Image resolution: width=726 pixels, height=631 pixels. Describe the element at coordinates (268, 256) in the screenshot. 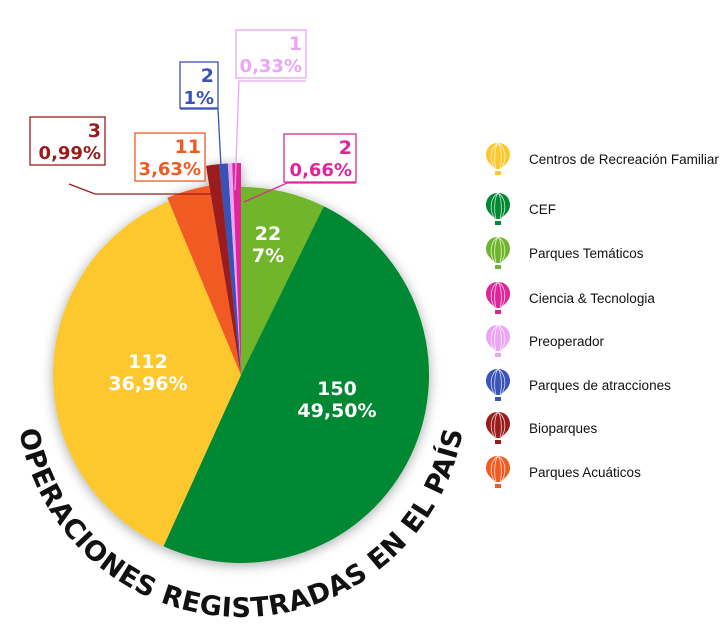

I see `data-label-pct: 7%` at that location.